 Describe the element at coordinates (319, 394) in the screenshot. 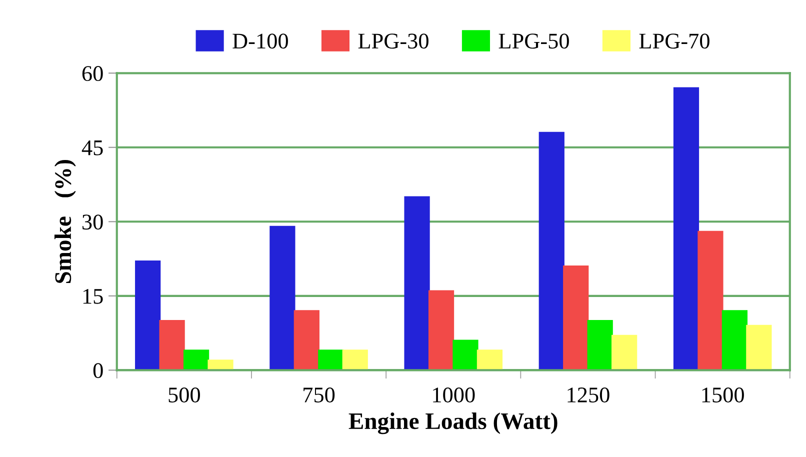

I see `x-tick-label: 750` at that location.